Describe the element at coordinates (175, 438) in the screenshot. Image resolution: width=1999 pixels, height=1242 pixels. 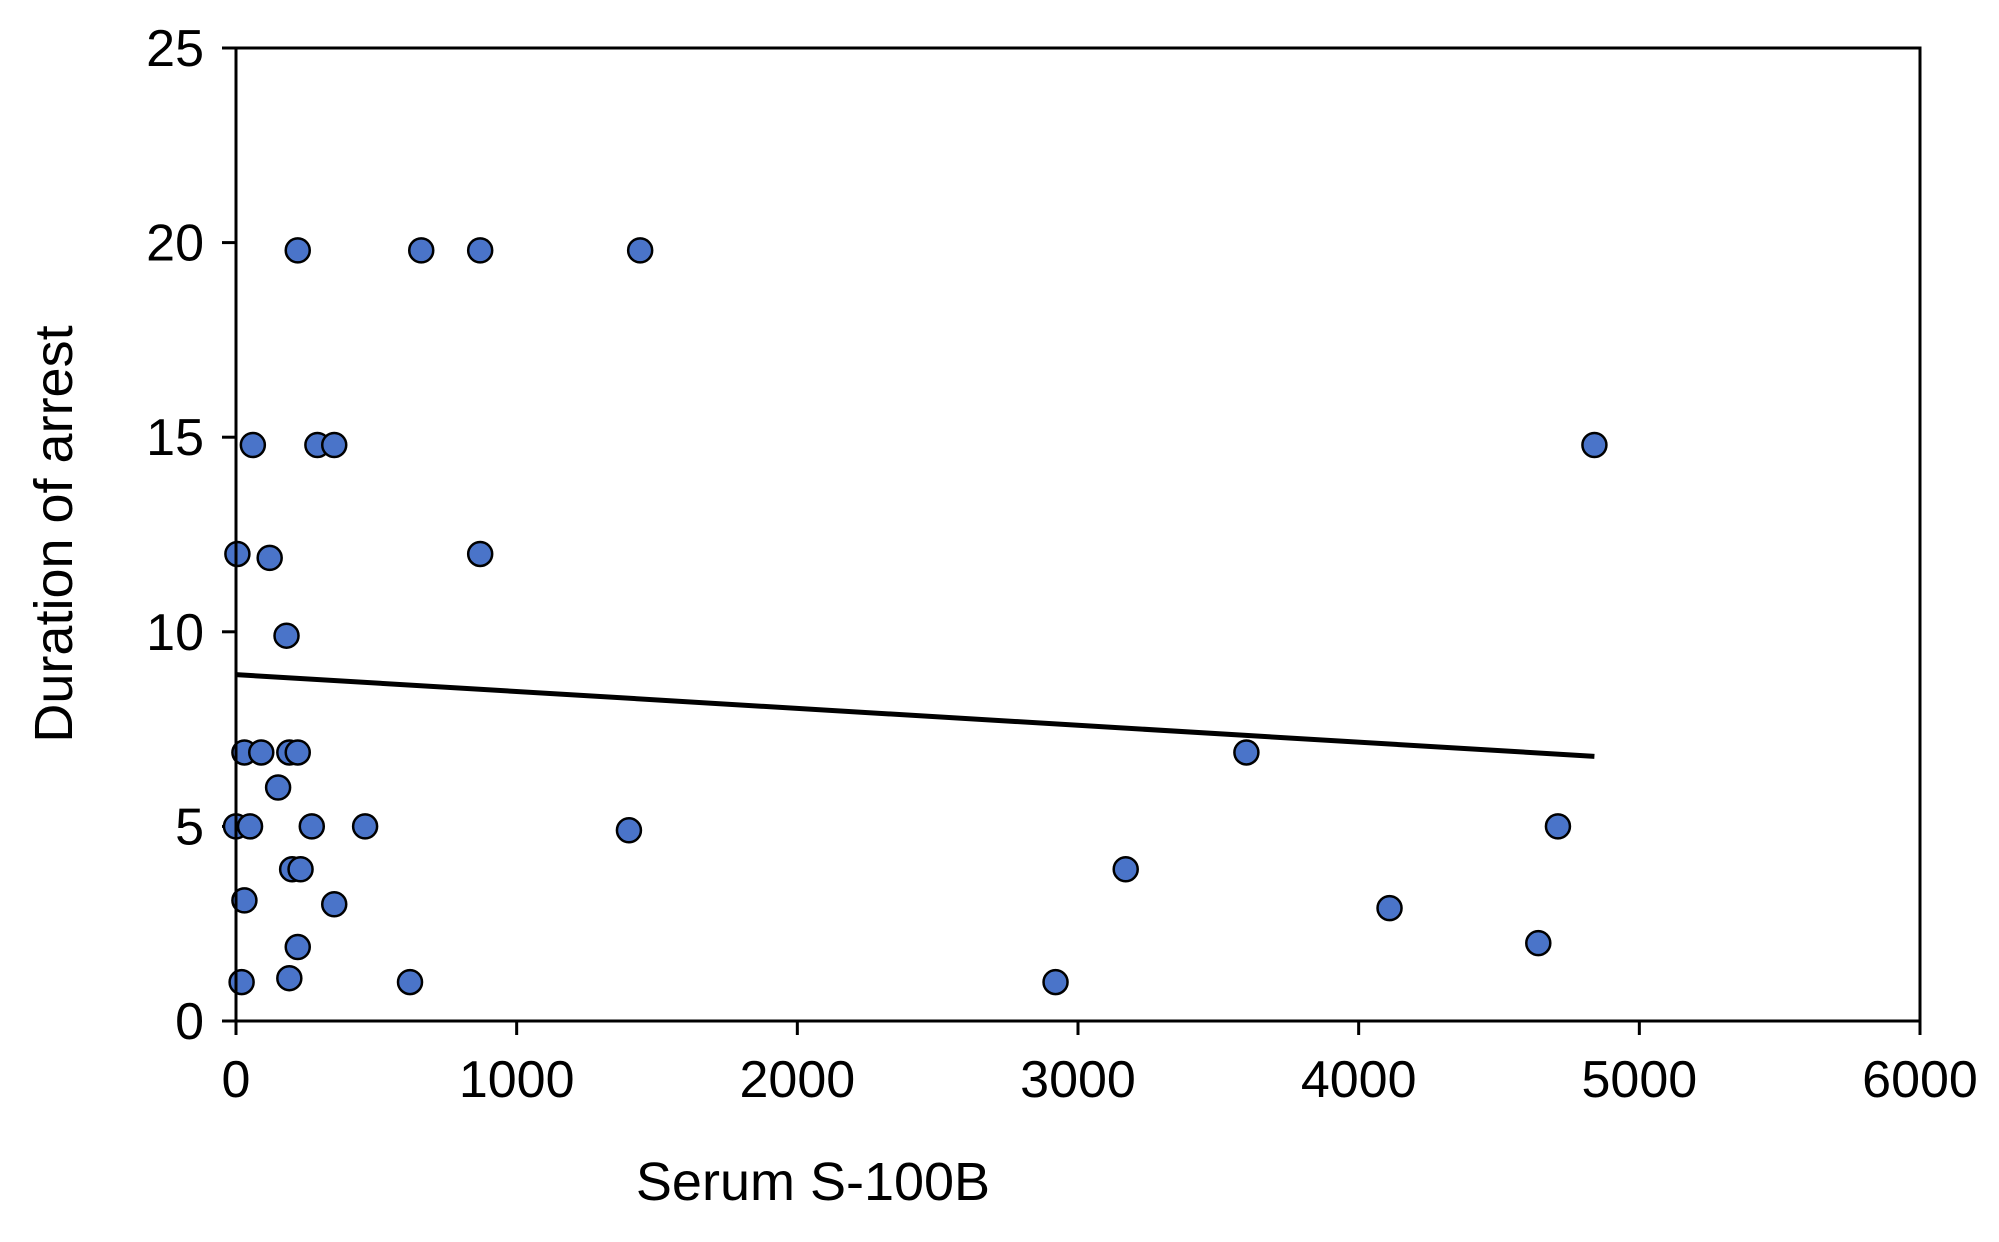
I see `y-tick-label: 15` at that location.